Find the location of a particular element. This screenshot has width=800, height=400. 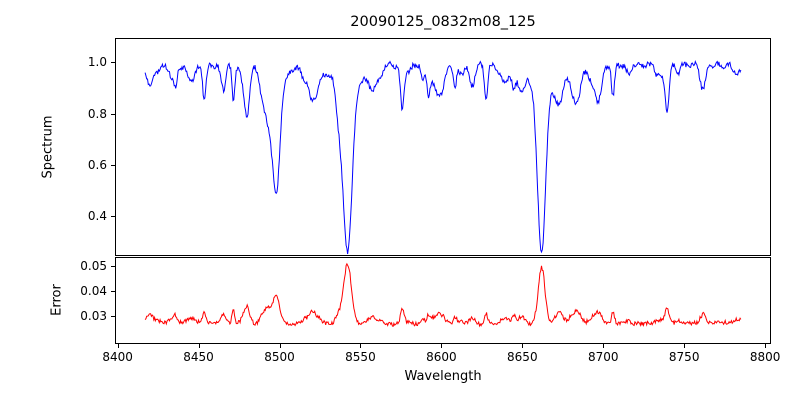

x-axis-label: Wavelength is located at coordinates (443, 376).